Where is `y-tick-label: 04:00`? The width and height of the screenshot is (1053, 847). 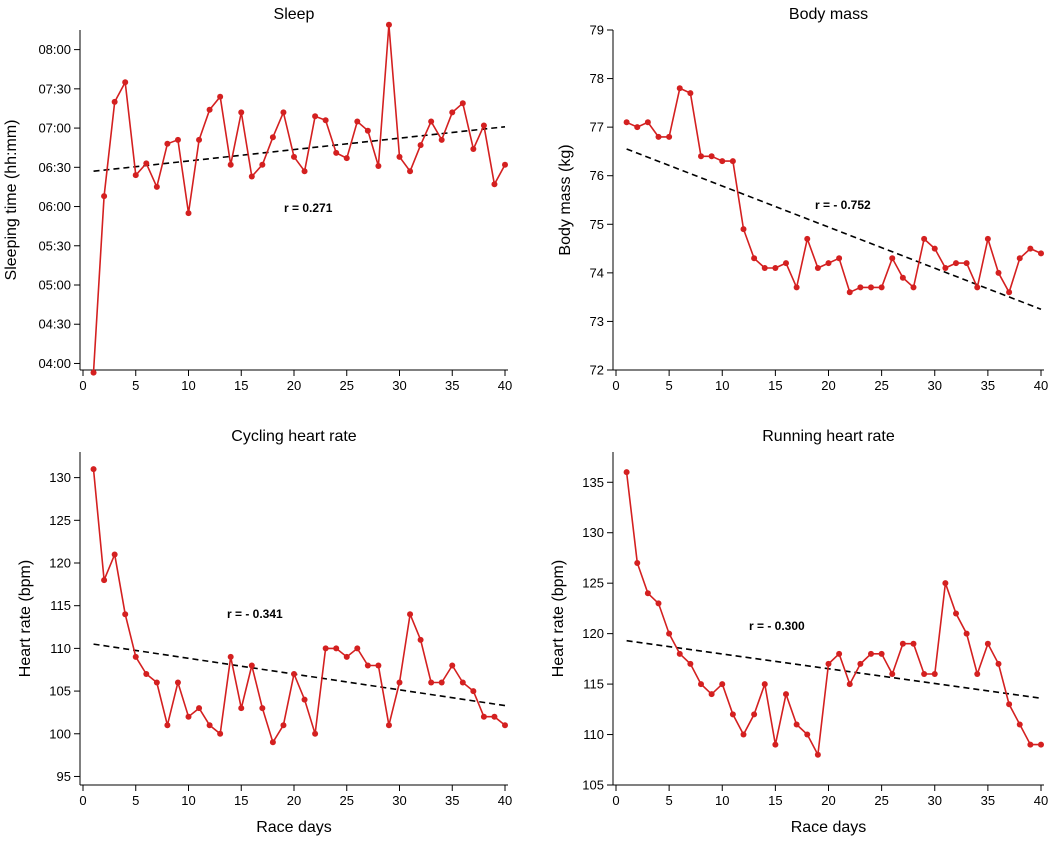
y-tick-label: 04:00 is located at coordinates (54, 363).